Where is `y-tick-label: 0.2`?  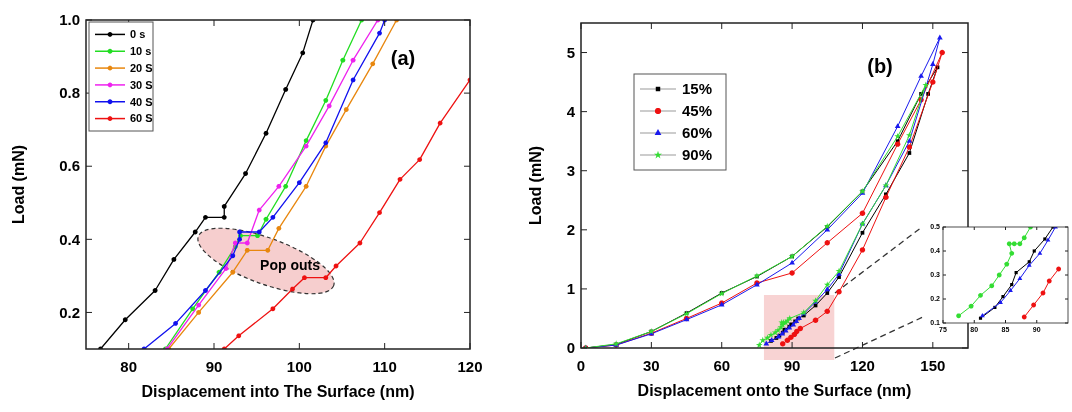
y-tick-label: 0.2 is located at coordinates (69, 312).